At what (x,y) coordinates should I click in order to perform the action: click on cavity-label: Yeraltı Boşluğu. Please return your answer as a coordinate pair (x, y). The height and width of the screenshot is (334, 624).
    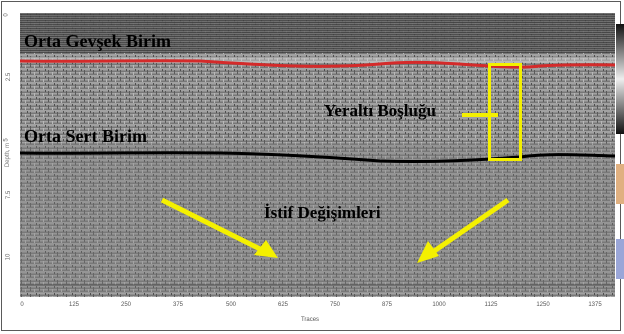
    Looking at the image, I should click on (380, 110).